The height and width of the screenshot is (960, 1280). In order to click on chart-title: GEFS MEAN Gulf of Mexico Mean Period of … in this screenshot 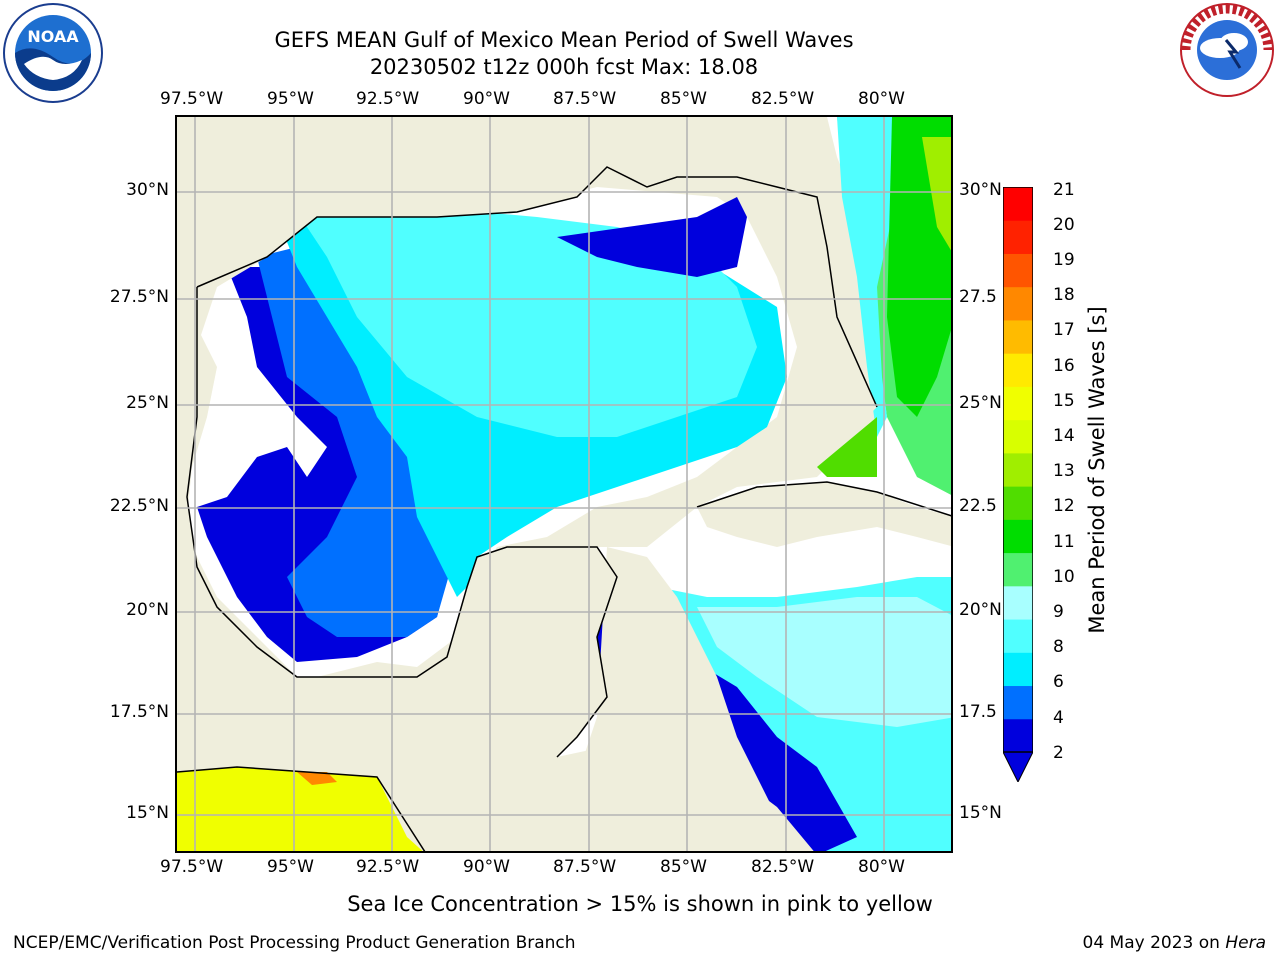, I will do `click(564, 40)`.